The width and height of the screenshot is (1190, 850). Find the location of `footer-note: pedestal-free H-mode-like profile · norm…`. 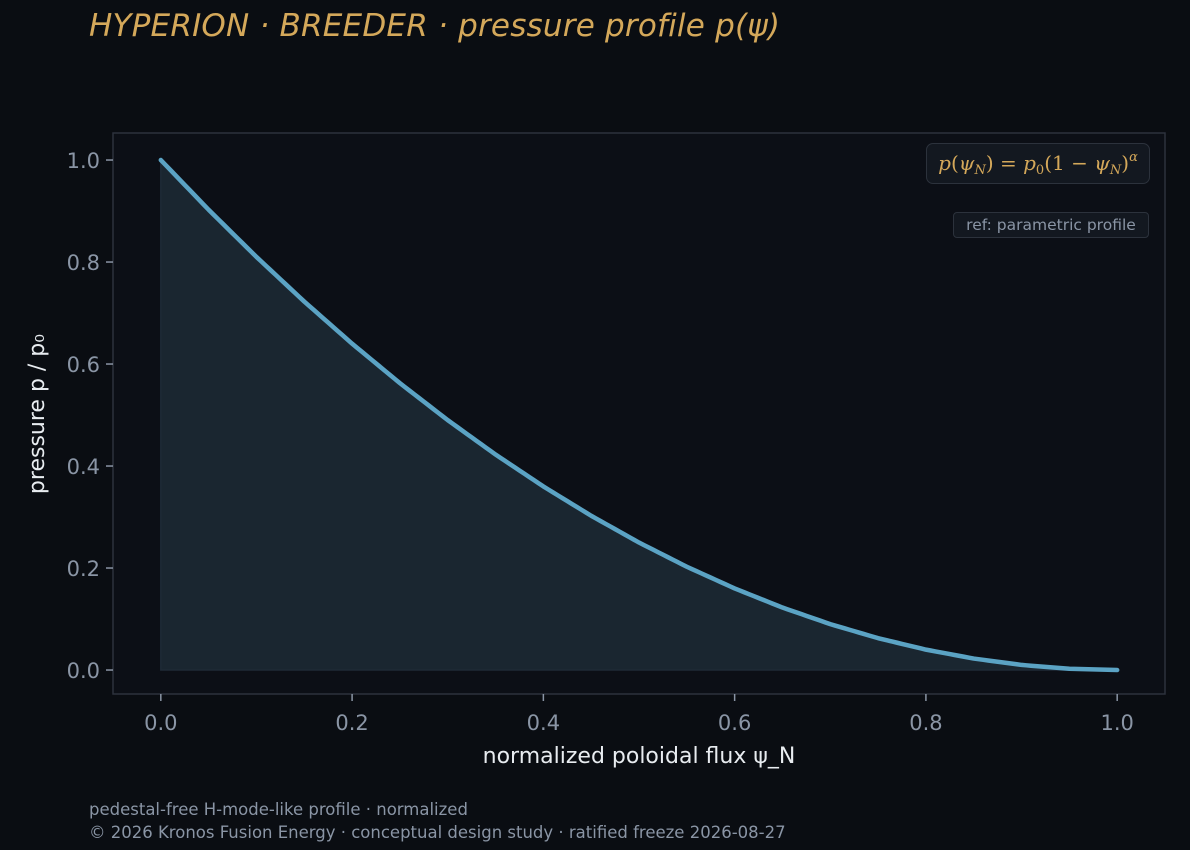

footer-note: pedestal-free H-mode-like profile · norm… is located at coordinates (278, 809).